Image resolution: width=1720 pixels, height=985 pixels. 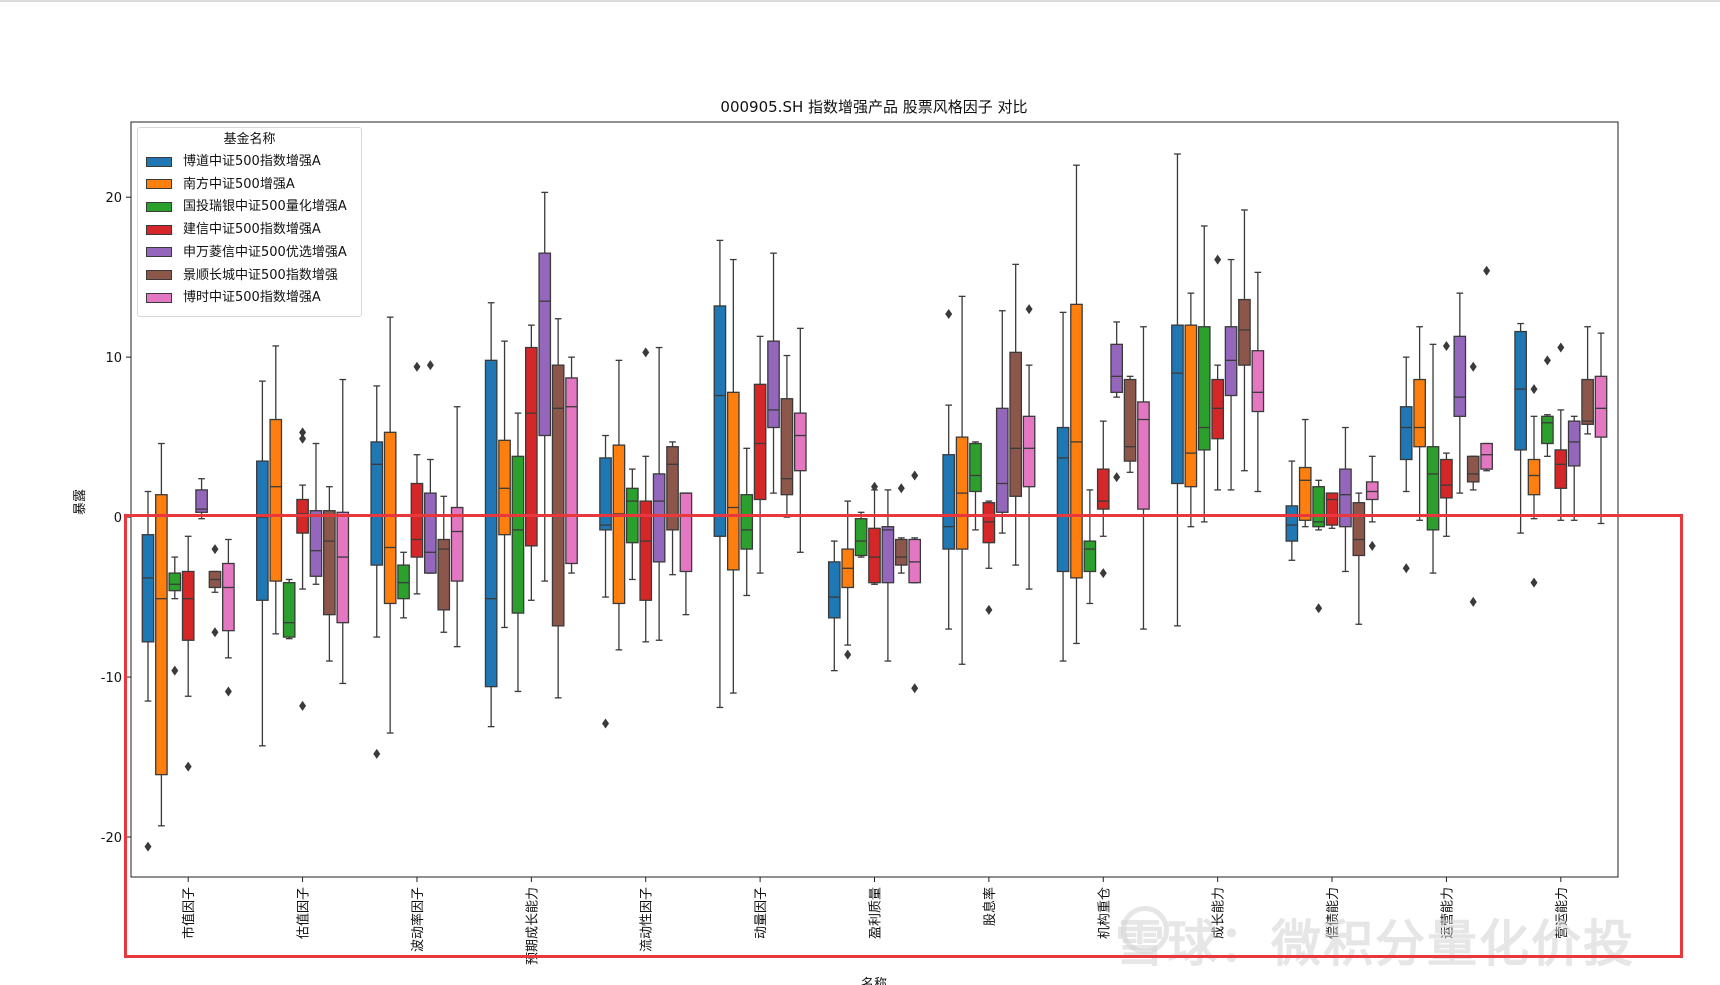 I want to click on legend-item: 博道中证500指数增强A, so click(x=233, y=162).